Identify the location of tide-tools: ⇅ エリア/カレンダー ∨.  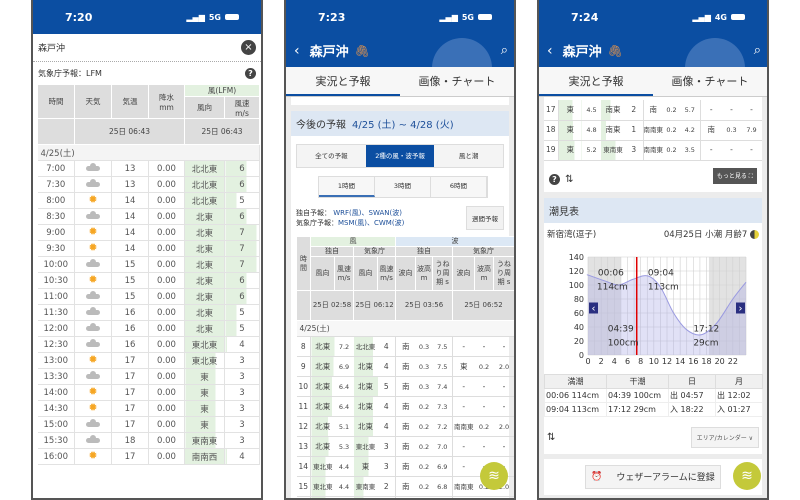
(653, 435).